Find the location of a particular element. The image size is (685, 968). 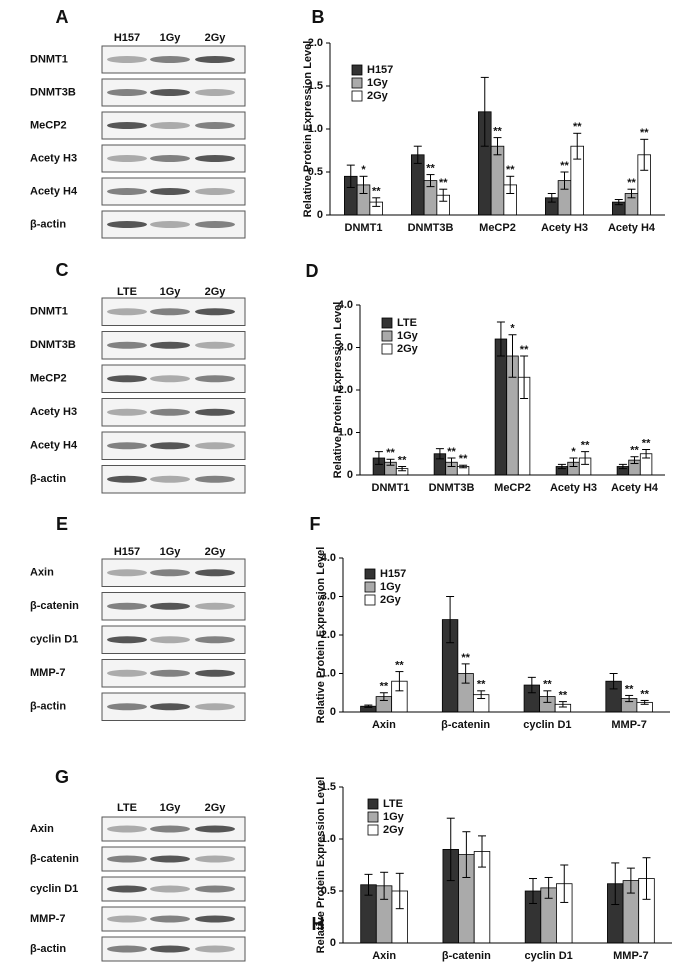

y-tick-label: 3.0 is located at coordinates (328, 596).